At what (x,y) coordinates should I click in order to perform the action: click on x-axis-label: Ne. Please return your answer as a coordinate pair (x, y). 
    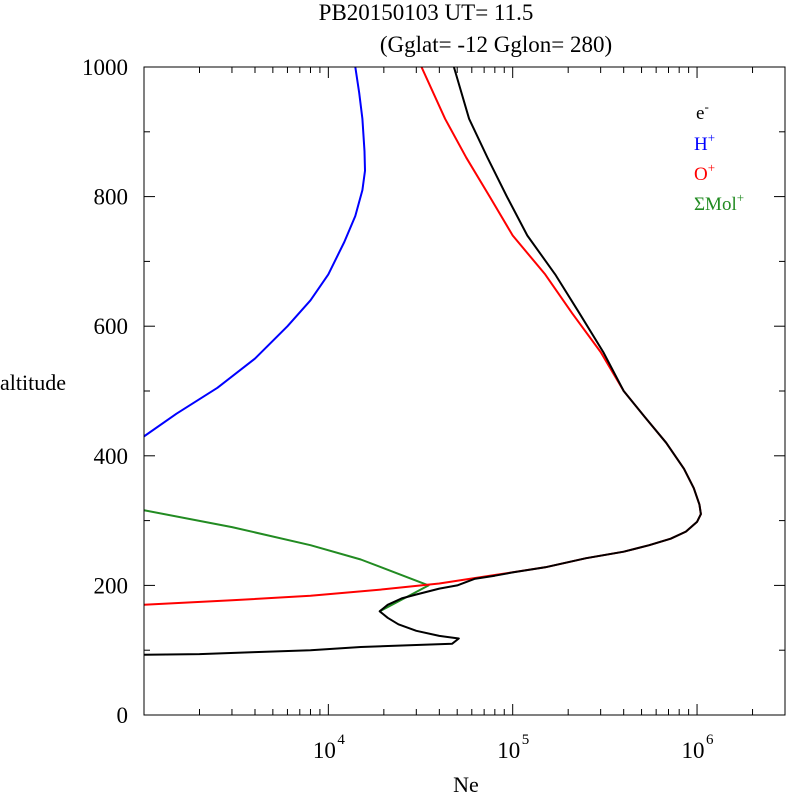
    Looking at the image, I should click on (466, 784).